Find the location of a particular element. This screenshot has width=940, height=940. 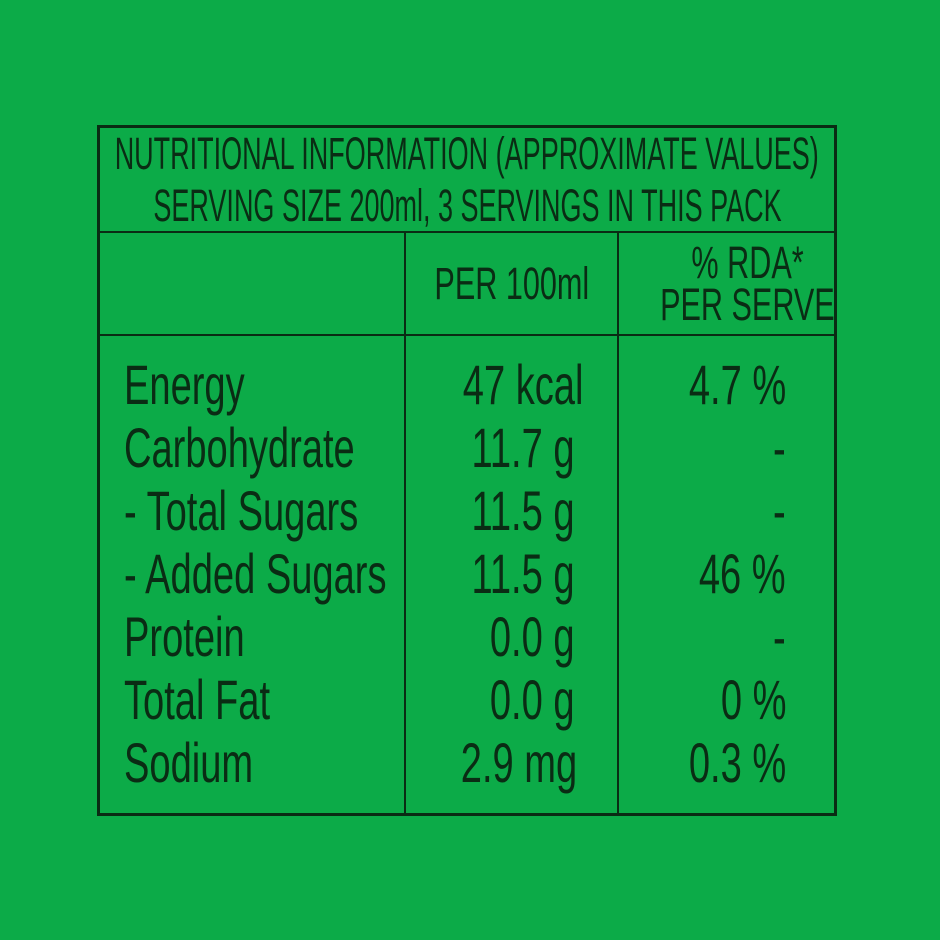

per-100ml-value: 11.7 g is located at coordinates (523, 447).